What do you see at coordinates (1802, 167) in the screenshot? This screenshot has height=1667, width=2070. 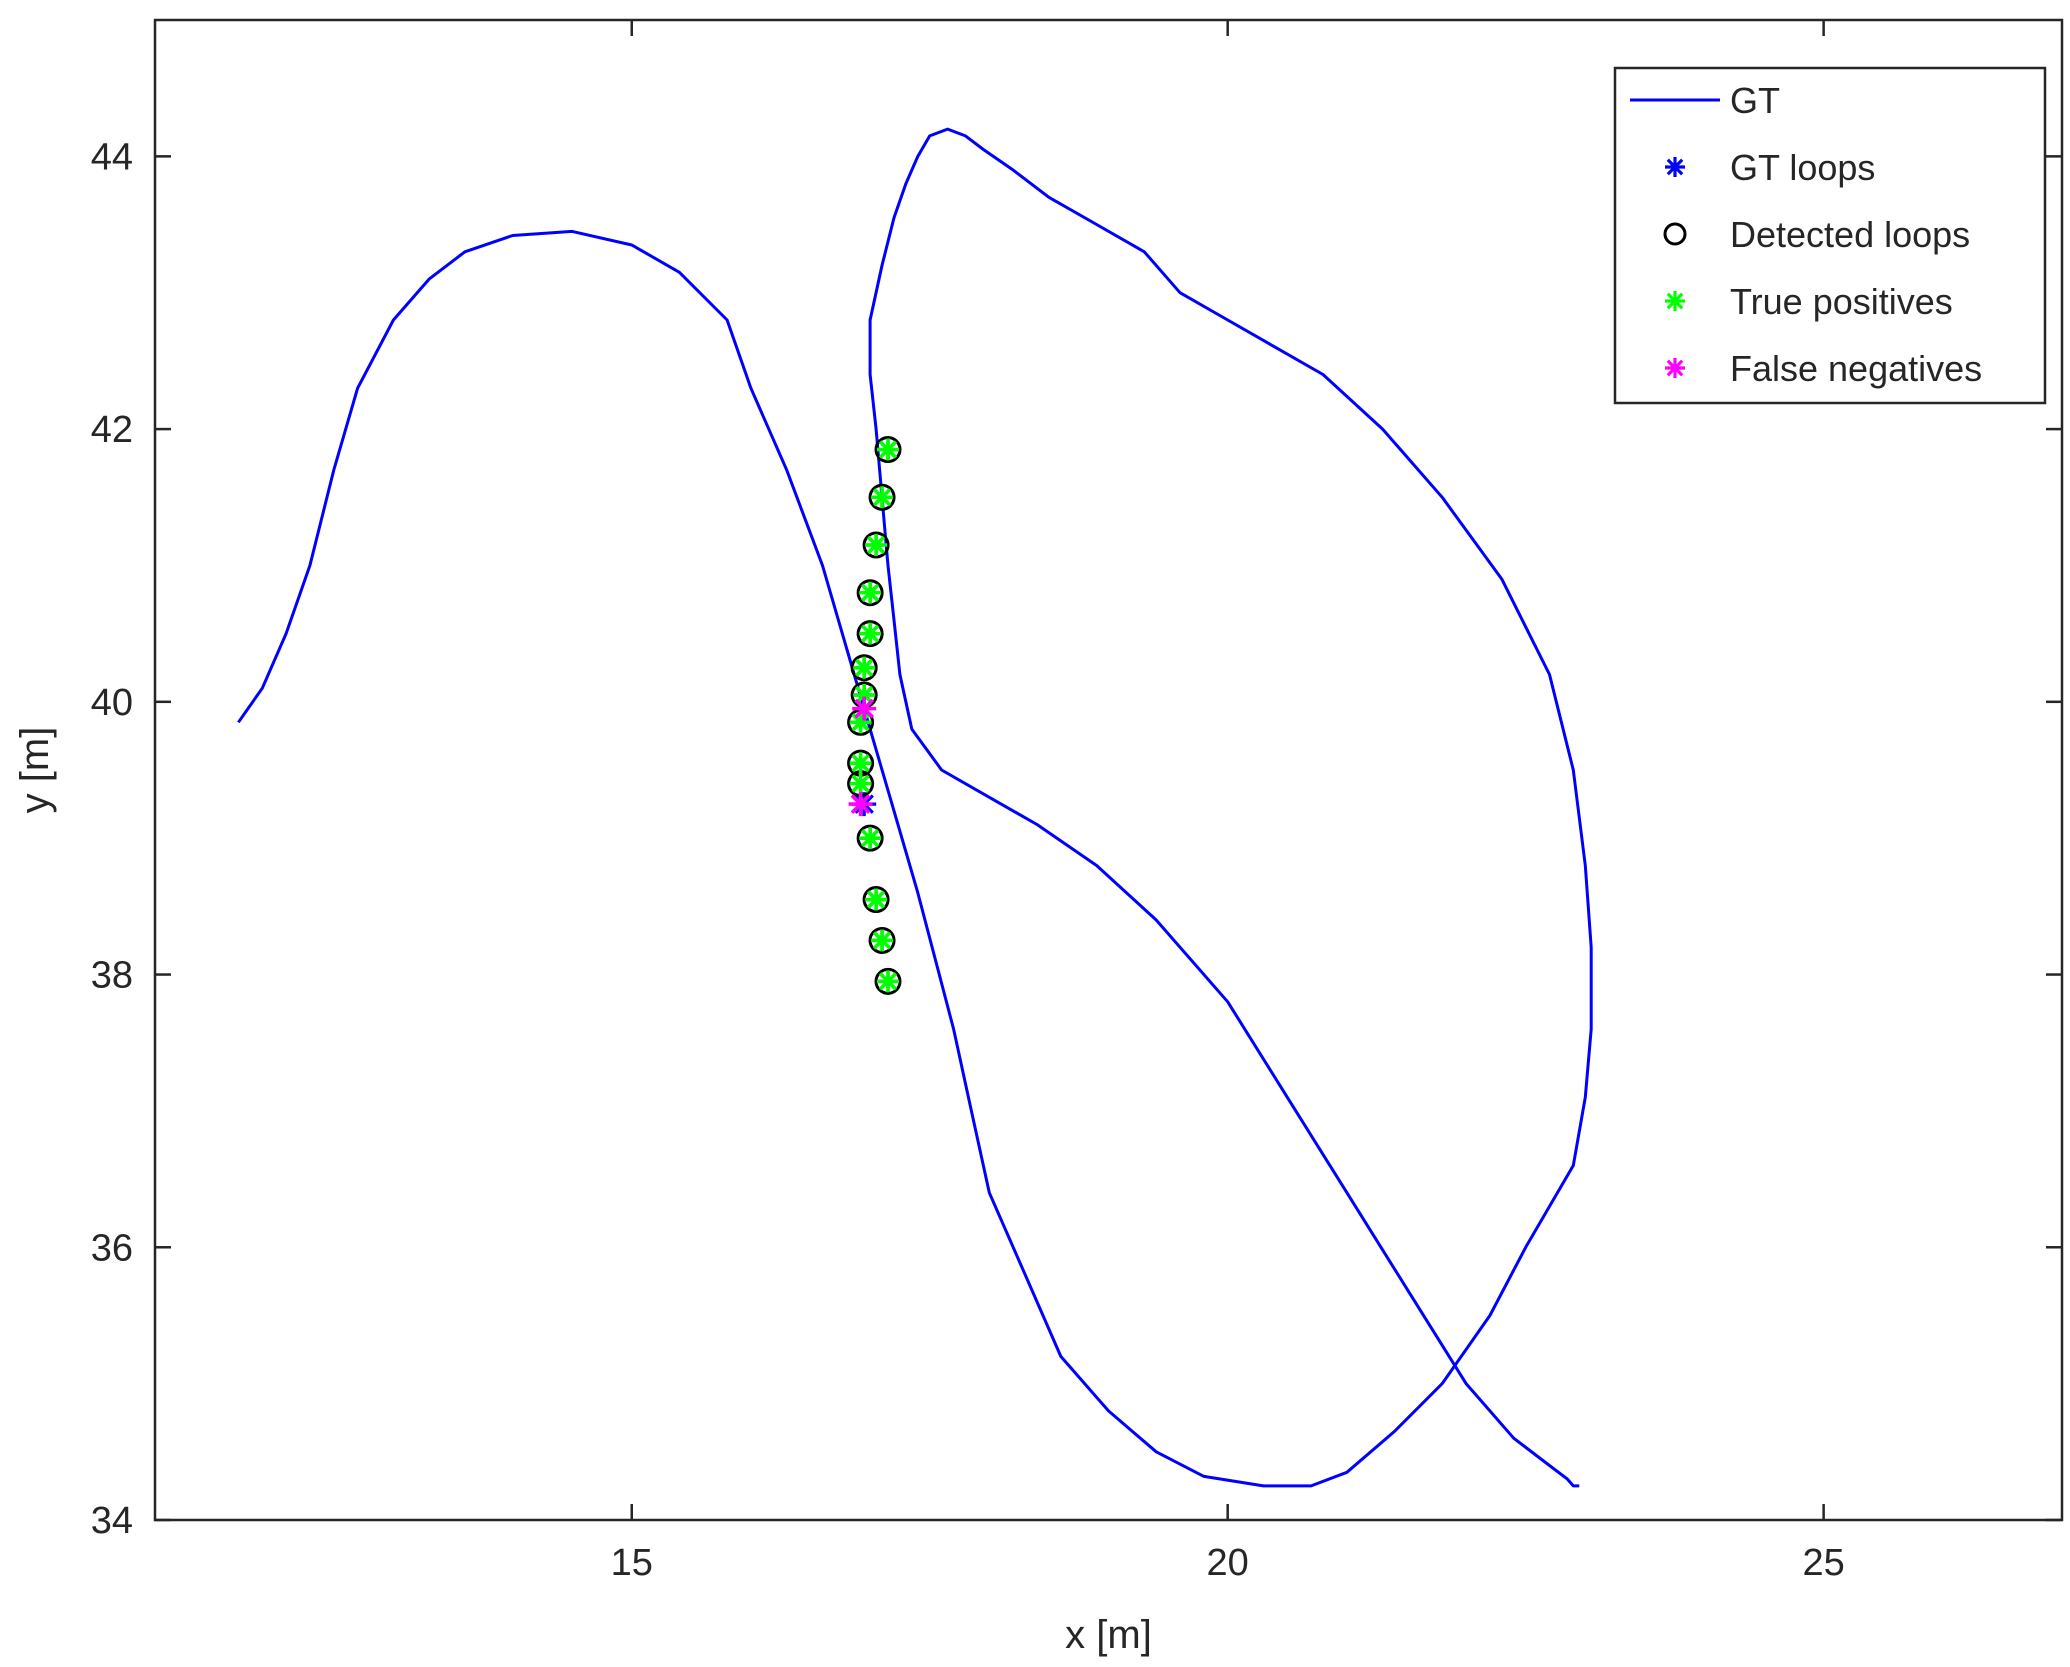 I see `legend-label: GT loops` at bounding box center [1802, 167].